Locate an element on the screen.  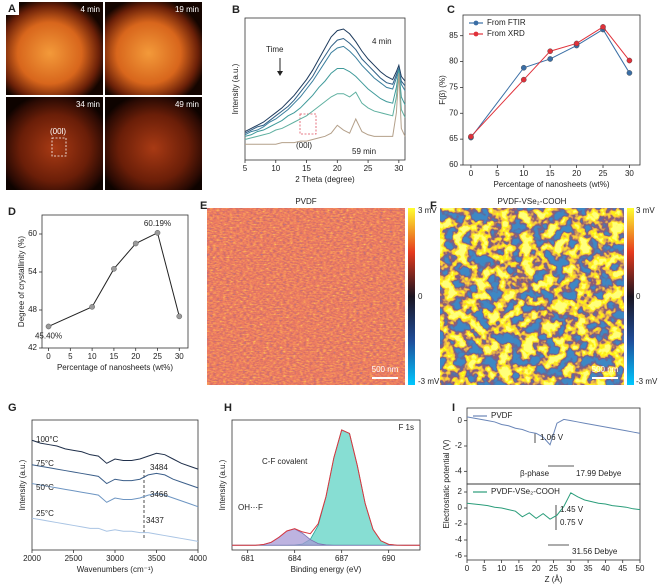
annotation: 31.56 Debye is located at coordinates (595, 551).